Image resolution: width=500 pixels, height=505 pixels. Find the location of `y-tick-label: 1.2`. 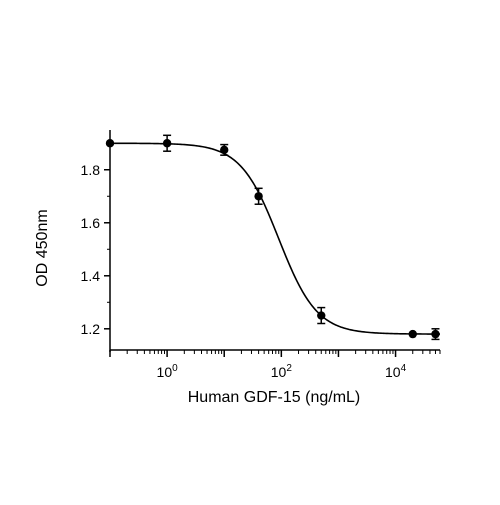

y-tick-label: 1.2 is located at coordinates (91, 329).